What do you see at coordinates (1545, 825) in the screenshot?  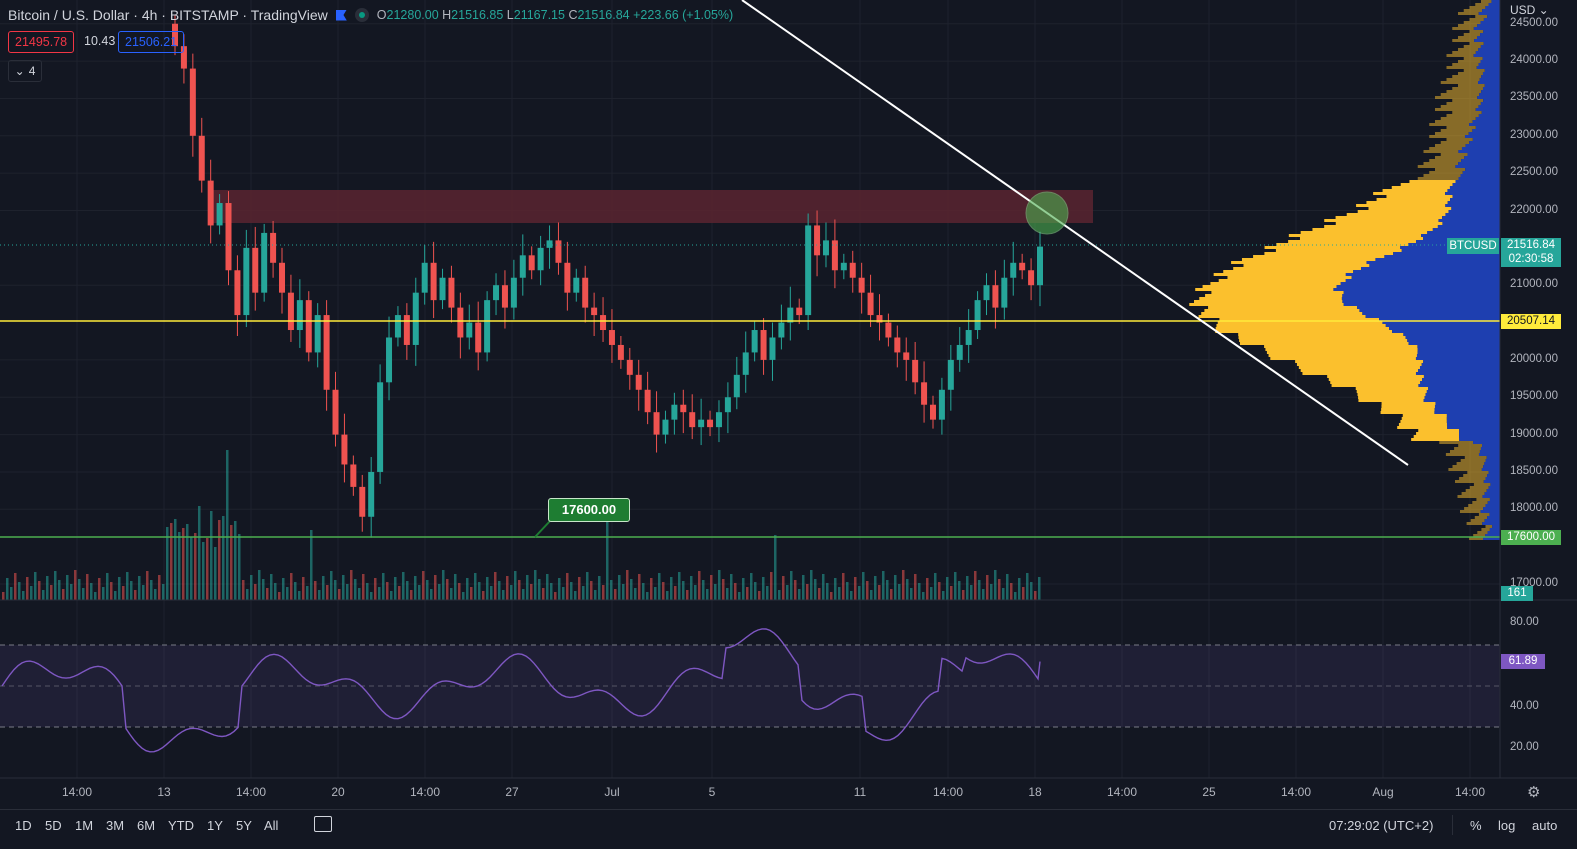 I see `auto-scale-button: auto` at bounding box center [1545, 825].